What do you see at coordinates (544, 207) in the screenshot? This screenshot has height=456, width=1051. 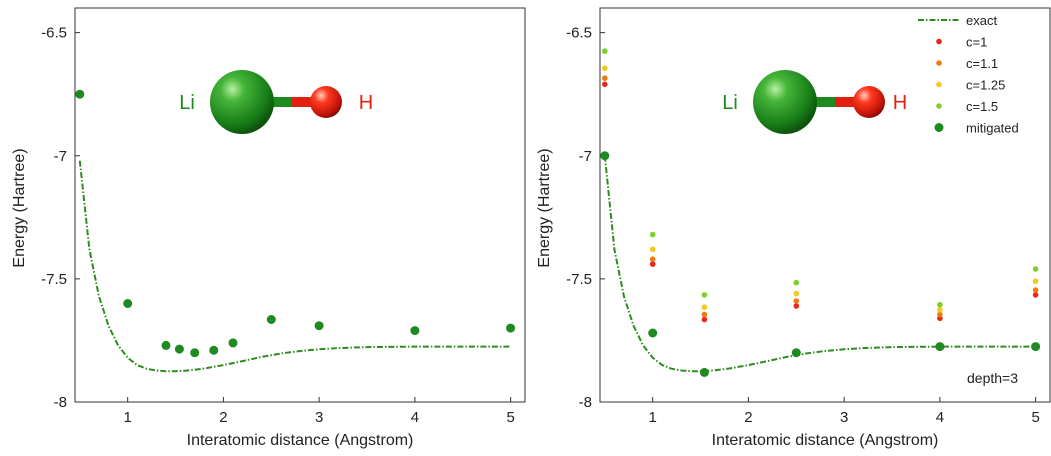 I see `y-axis-title-right: Energy (Hartree)` at bounding box center [544, 207].